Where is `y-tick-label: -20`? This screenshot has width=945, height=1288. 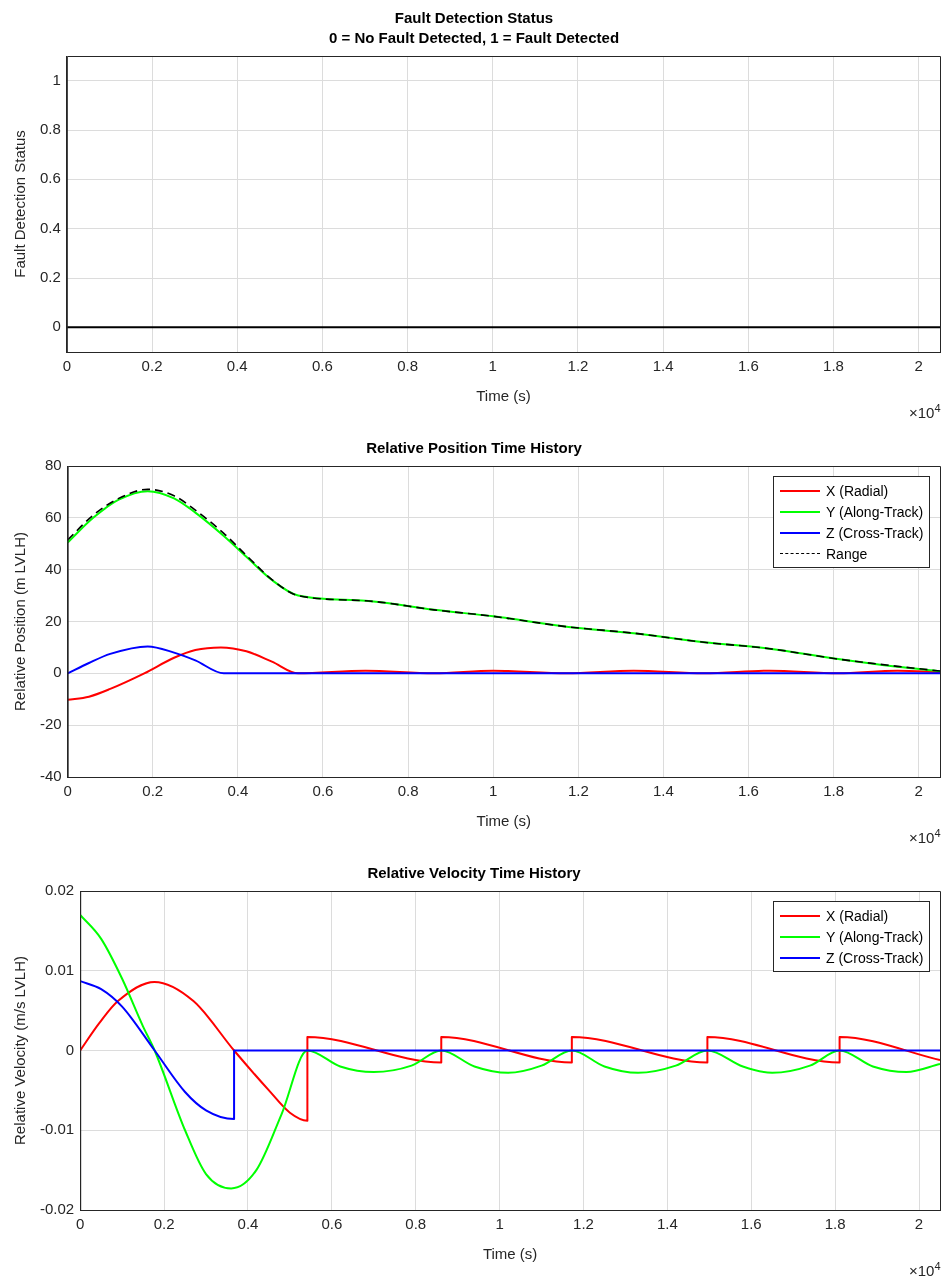 y-tick-label: -20 is located at coordinates (50, 724).